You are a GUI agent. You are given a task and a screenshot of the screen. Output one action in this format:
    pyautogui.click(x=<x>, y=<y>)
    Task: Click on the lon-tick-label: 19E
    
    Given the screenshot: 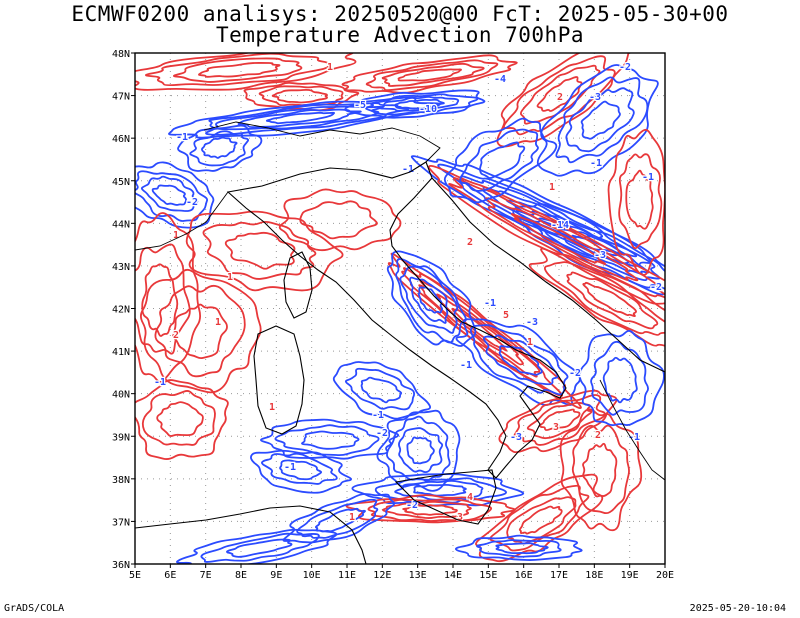 What is the action you would take?
    pyautogui.click(x=630, y=575)
    